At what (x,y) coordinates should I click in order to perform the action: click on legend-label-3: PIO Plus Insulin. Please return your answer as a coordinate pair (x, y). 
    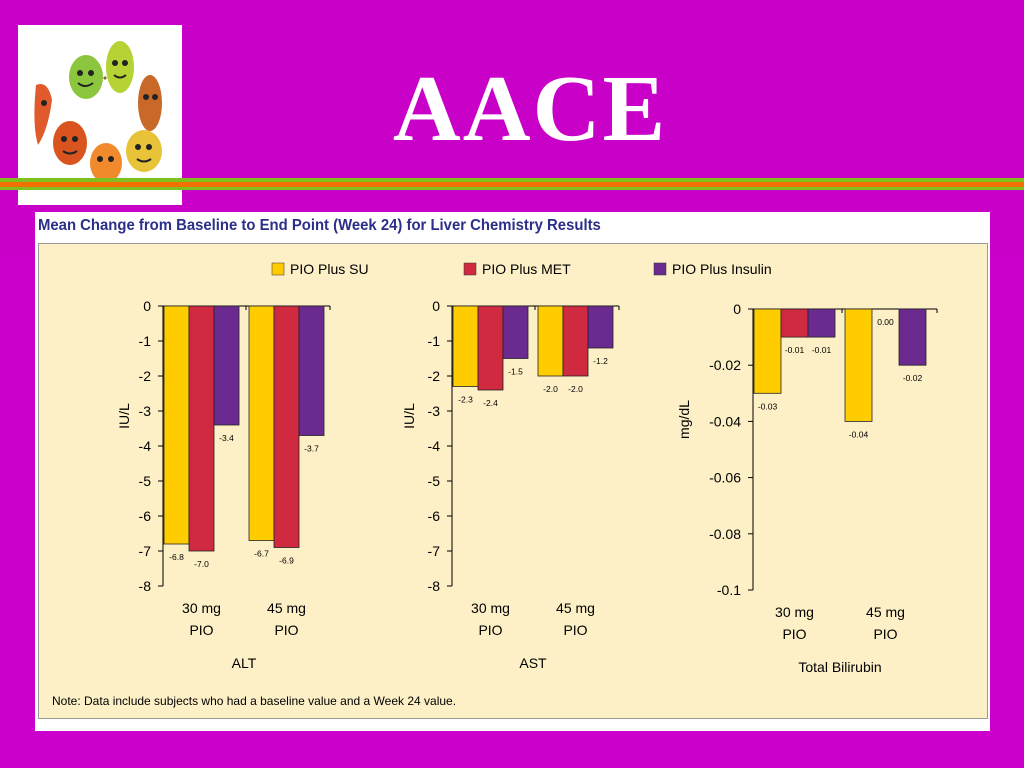
    Looking at the image, I should click on (722, 269).